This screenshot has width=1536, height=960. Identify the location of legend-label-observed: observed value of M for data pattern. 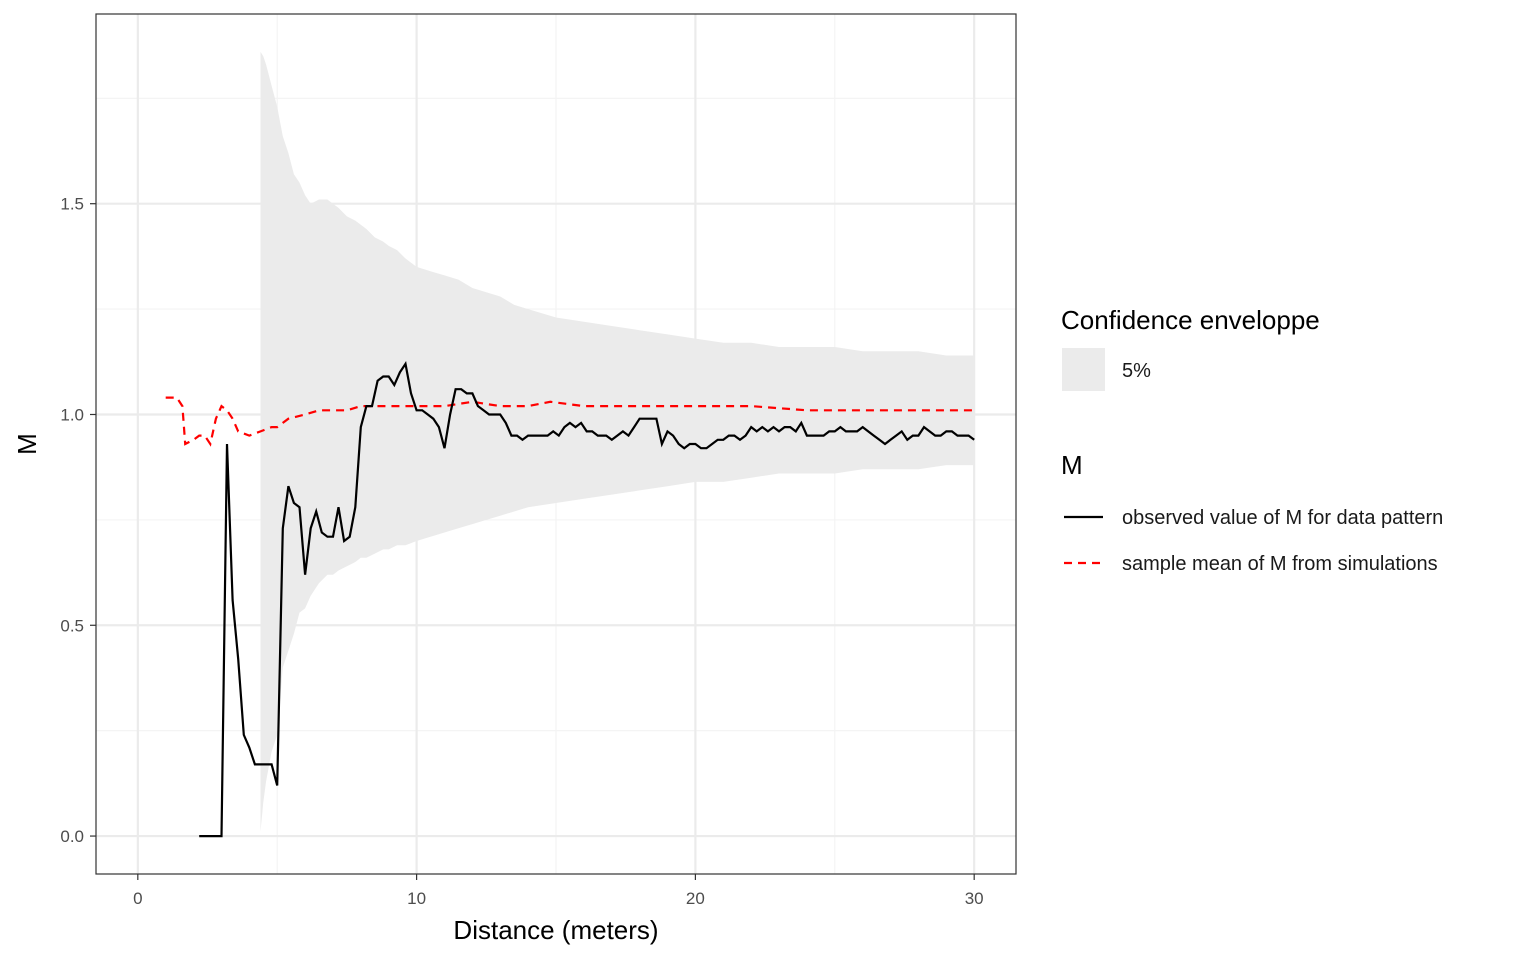
(1282, 518).